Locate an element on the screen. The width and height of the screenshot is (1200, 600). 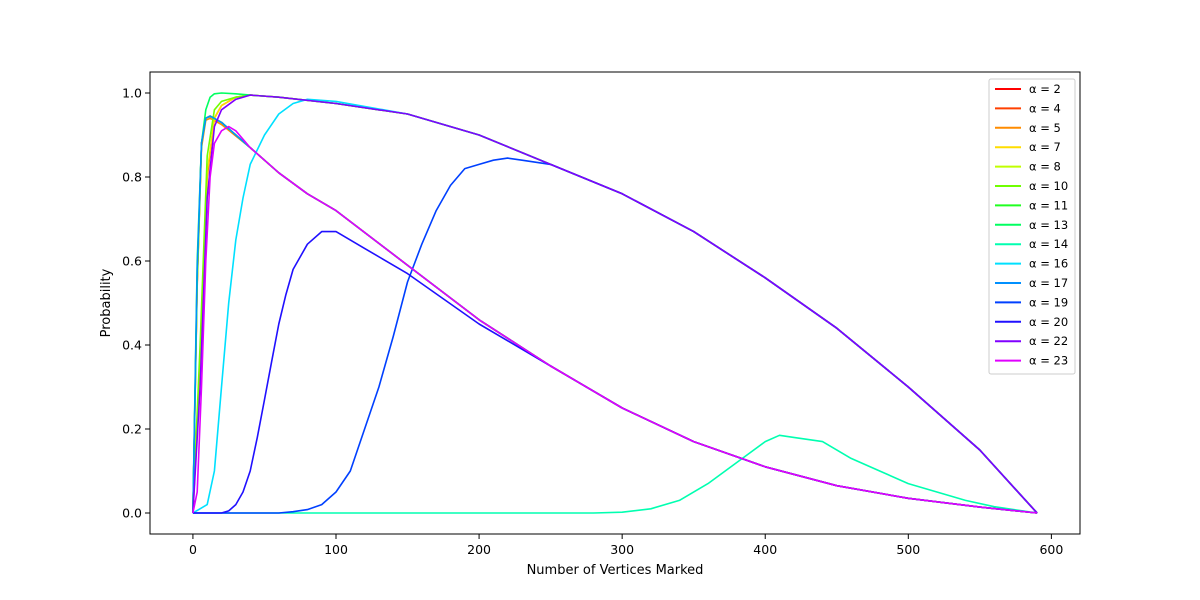
legend-label: α = 11 is located at coordinates (1048, 205).